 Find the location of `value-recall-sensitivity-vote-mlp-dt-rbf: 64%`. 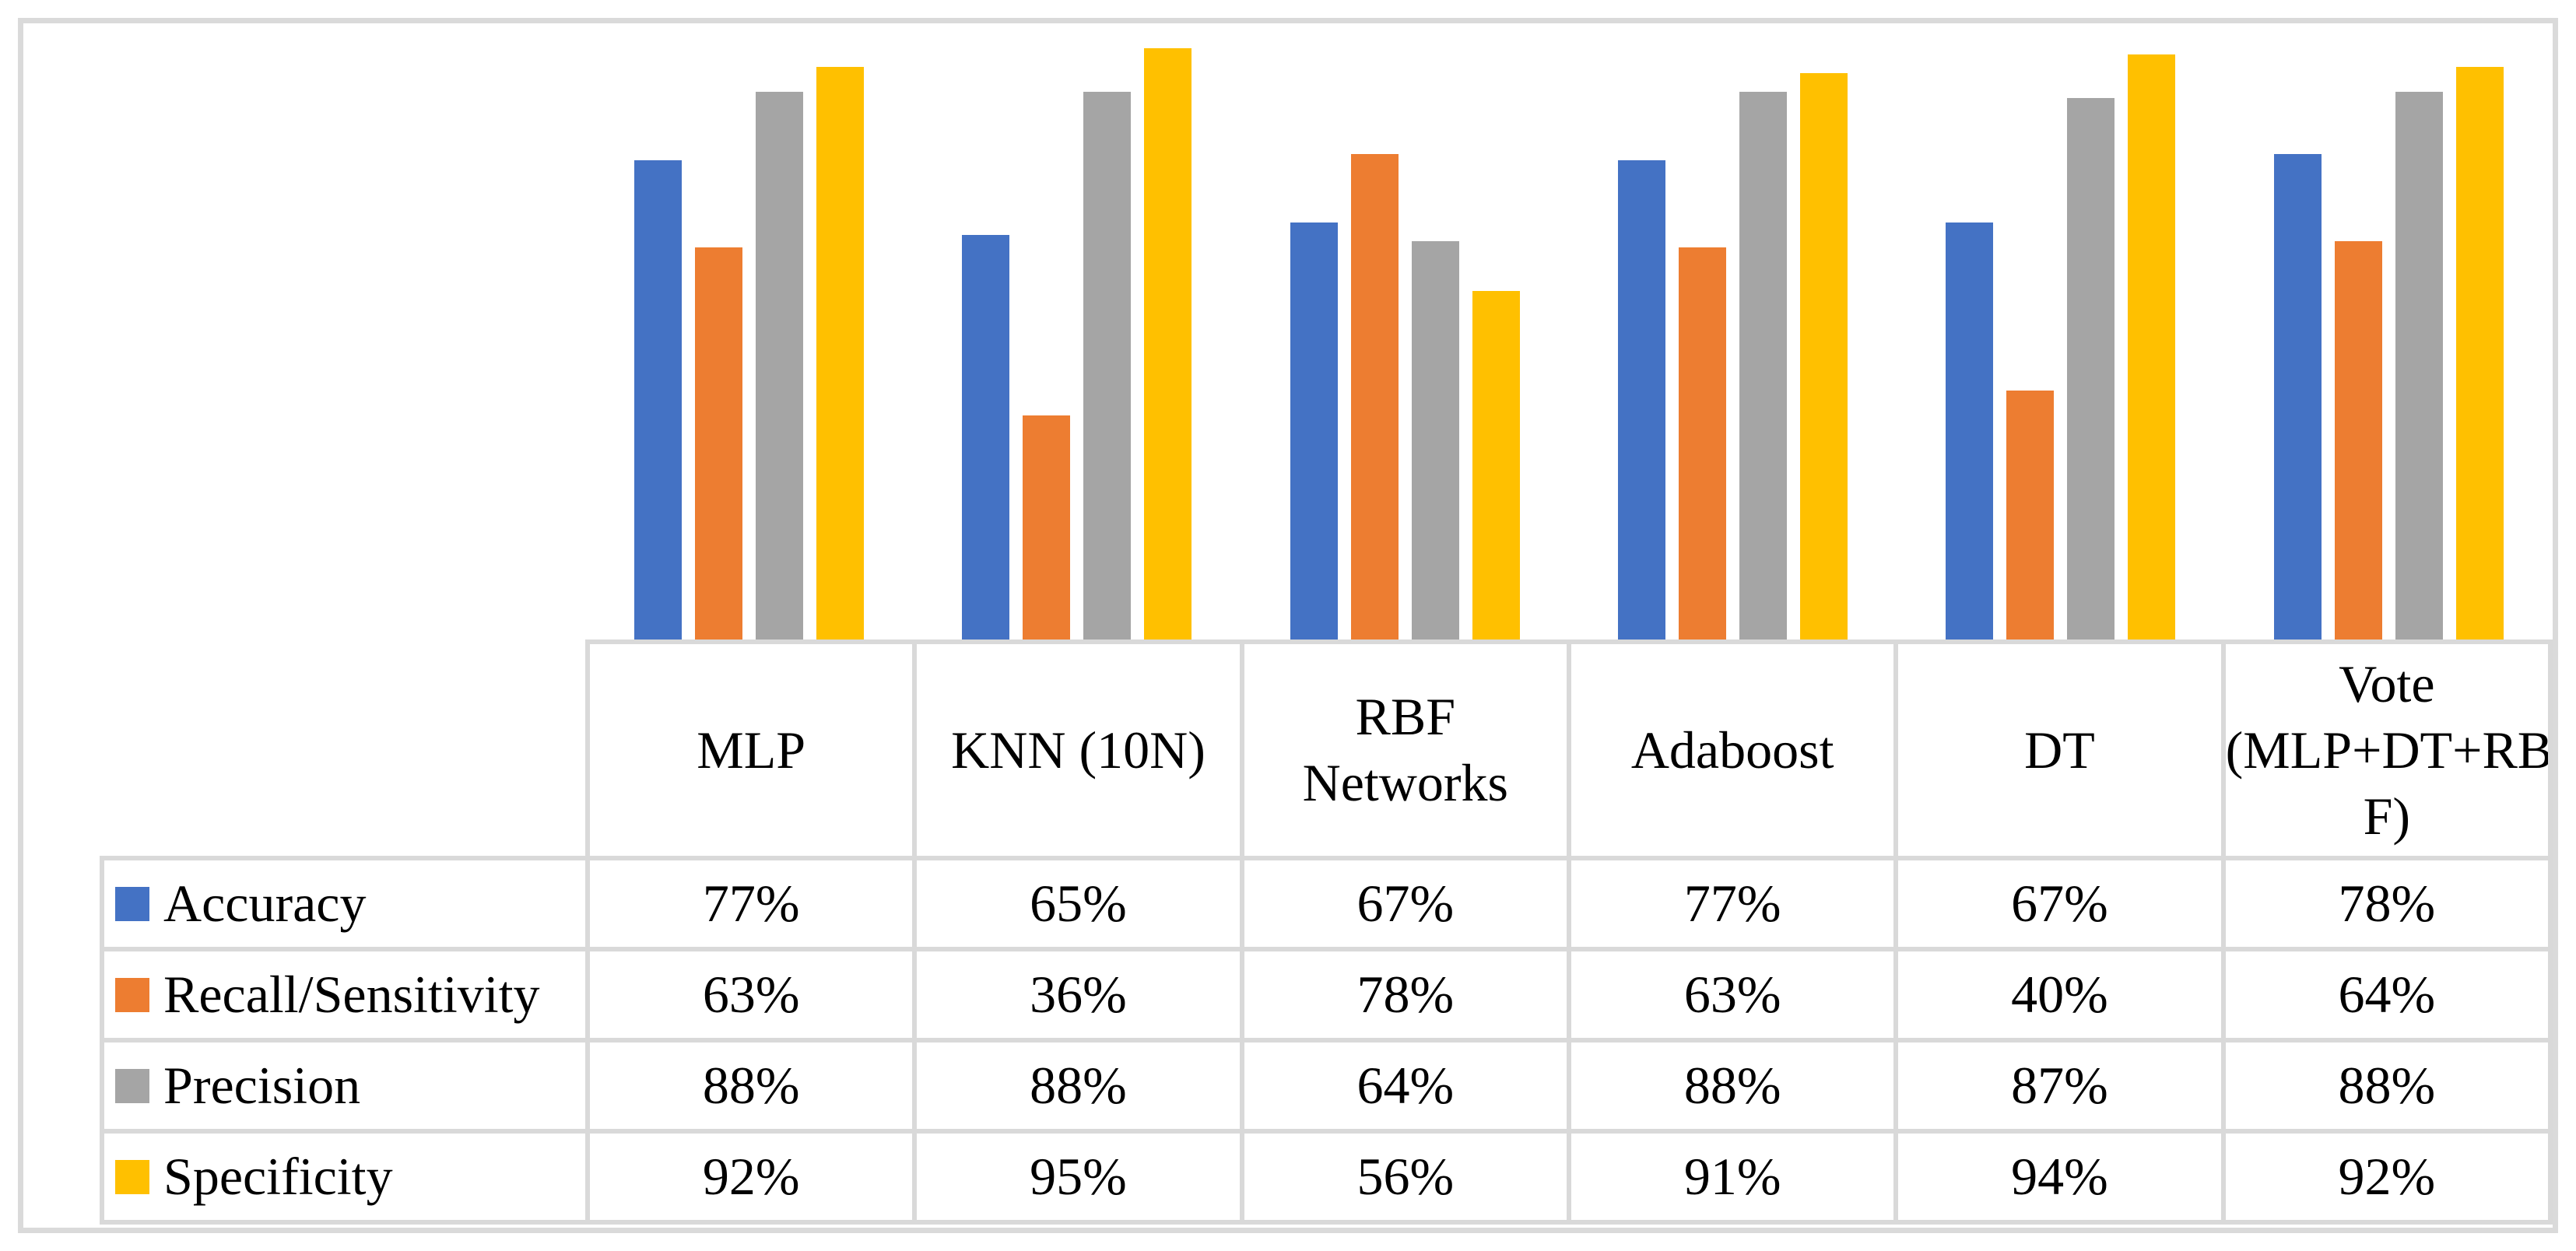

value-recall-sensitivity-vote-mlp-dt-rbf: 64% is located at coordinates (2387, 995).